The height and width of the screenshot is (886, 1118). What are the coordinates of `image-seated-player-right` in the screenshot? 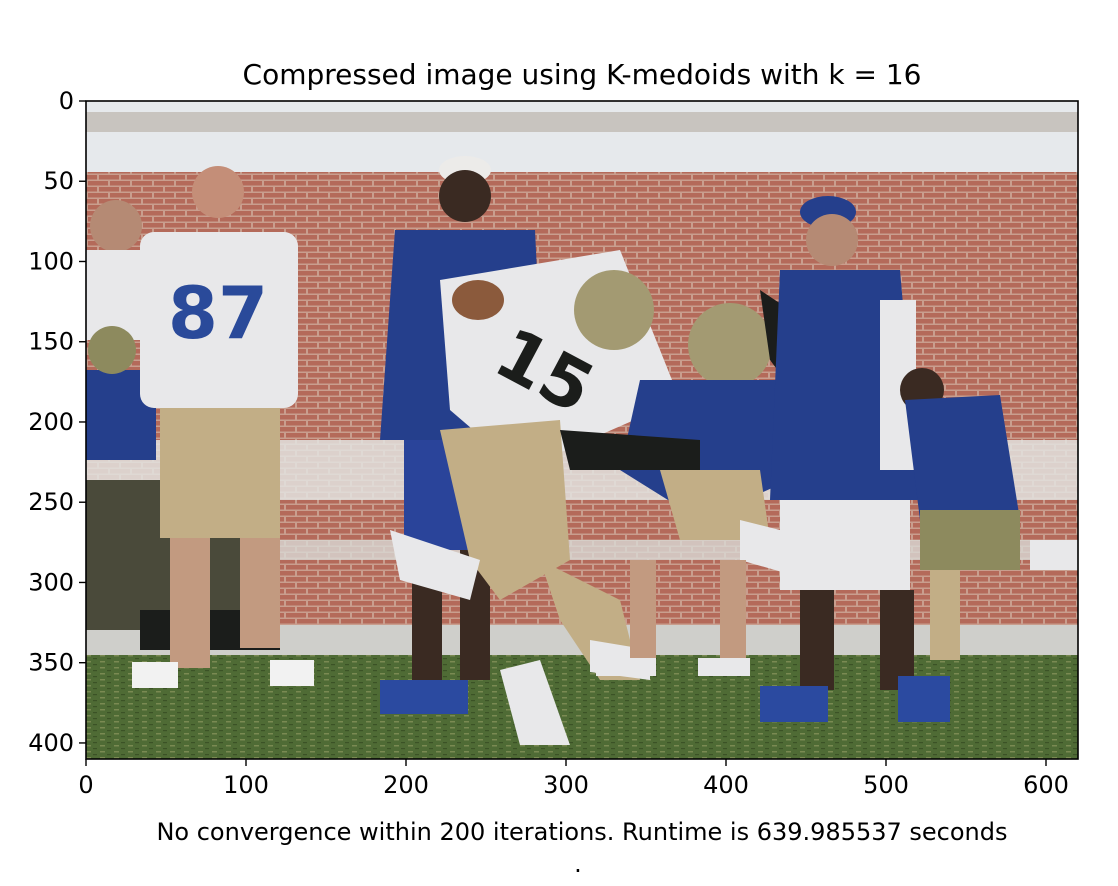 It's located at (989, 514).